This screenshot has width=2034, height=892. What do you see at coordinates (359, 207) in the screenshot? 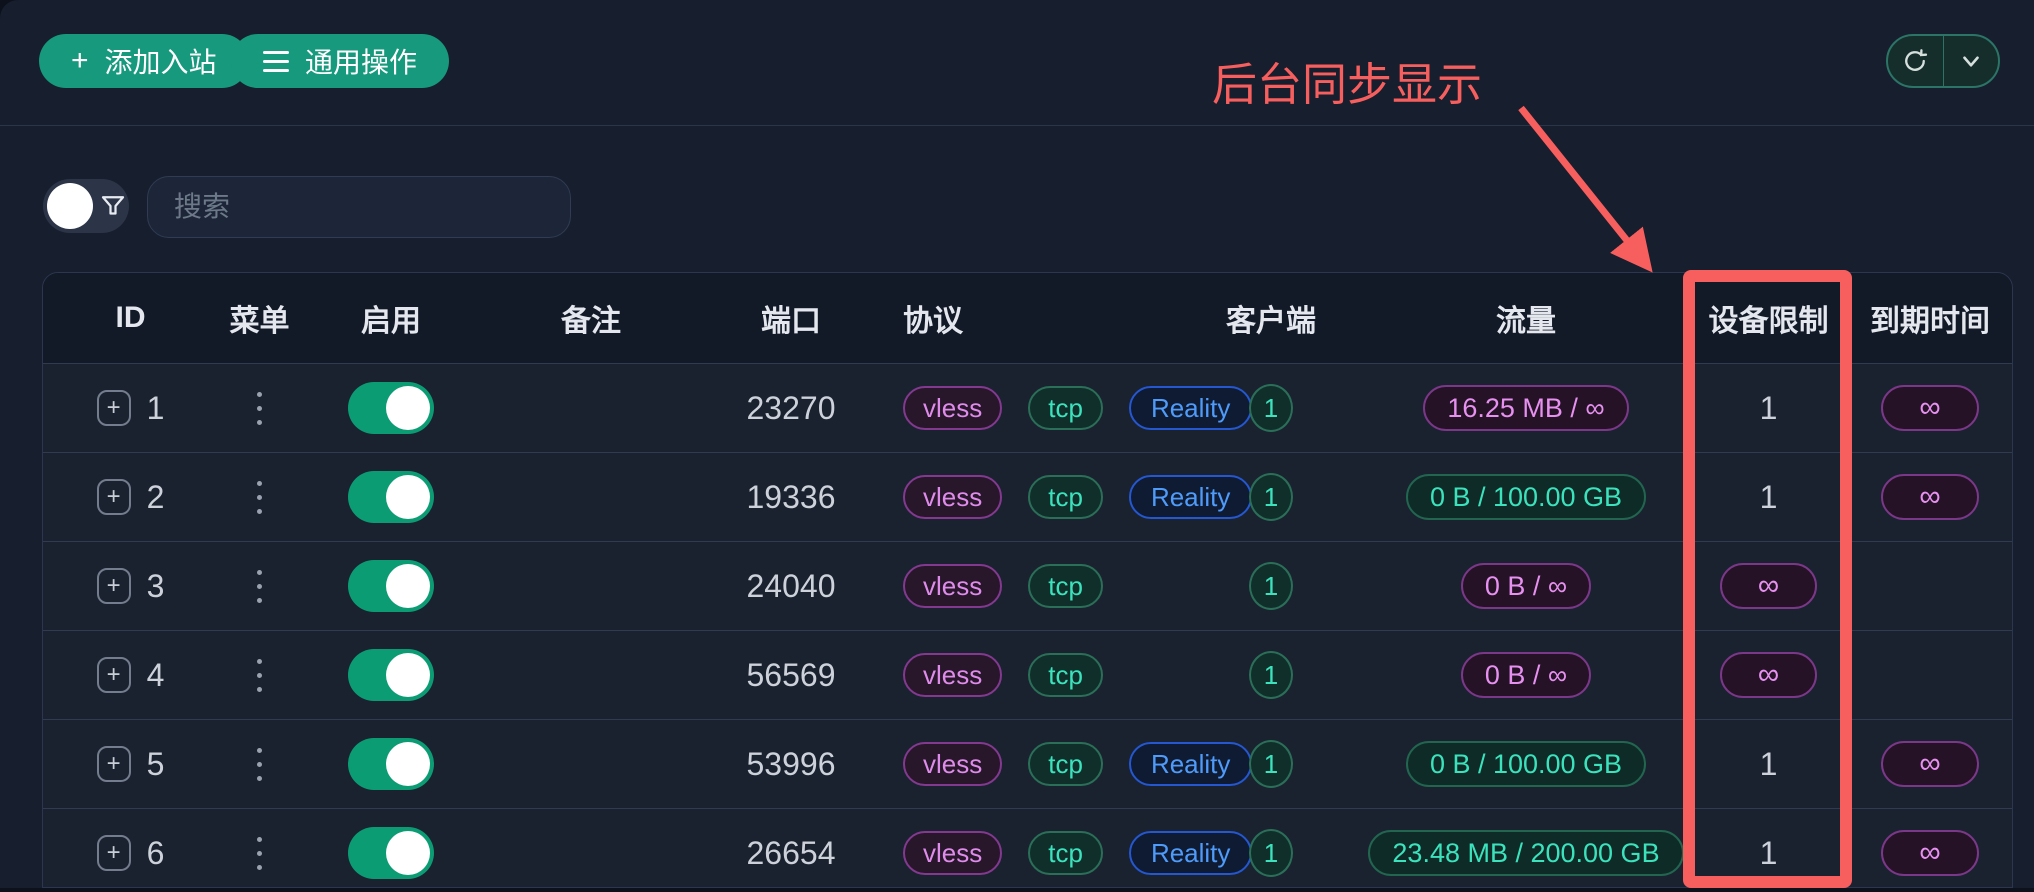
I see `search-input` at bounding box center [359, 207].